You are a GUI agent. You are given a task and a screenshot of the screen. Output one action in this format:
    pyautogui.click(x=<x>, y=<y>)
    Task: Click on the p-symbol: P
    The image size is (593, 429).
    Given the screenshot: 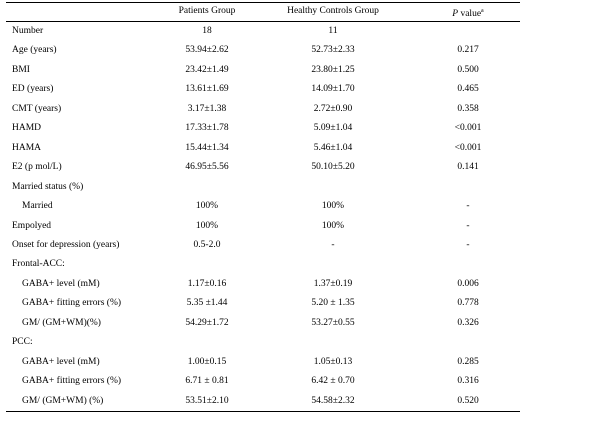 What is the action you would take?
    pyautogui.click(x=455, y=14)
    